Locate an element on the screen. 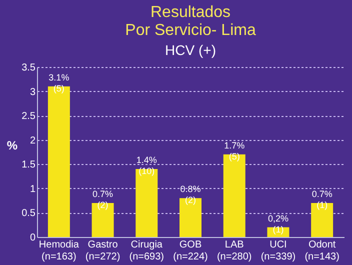 This screenshot has height=265, width=352. chart-title: Resultados is located at coordinates (190, 12).